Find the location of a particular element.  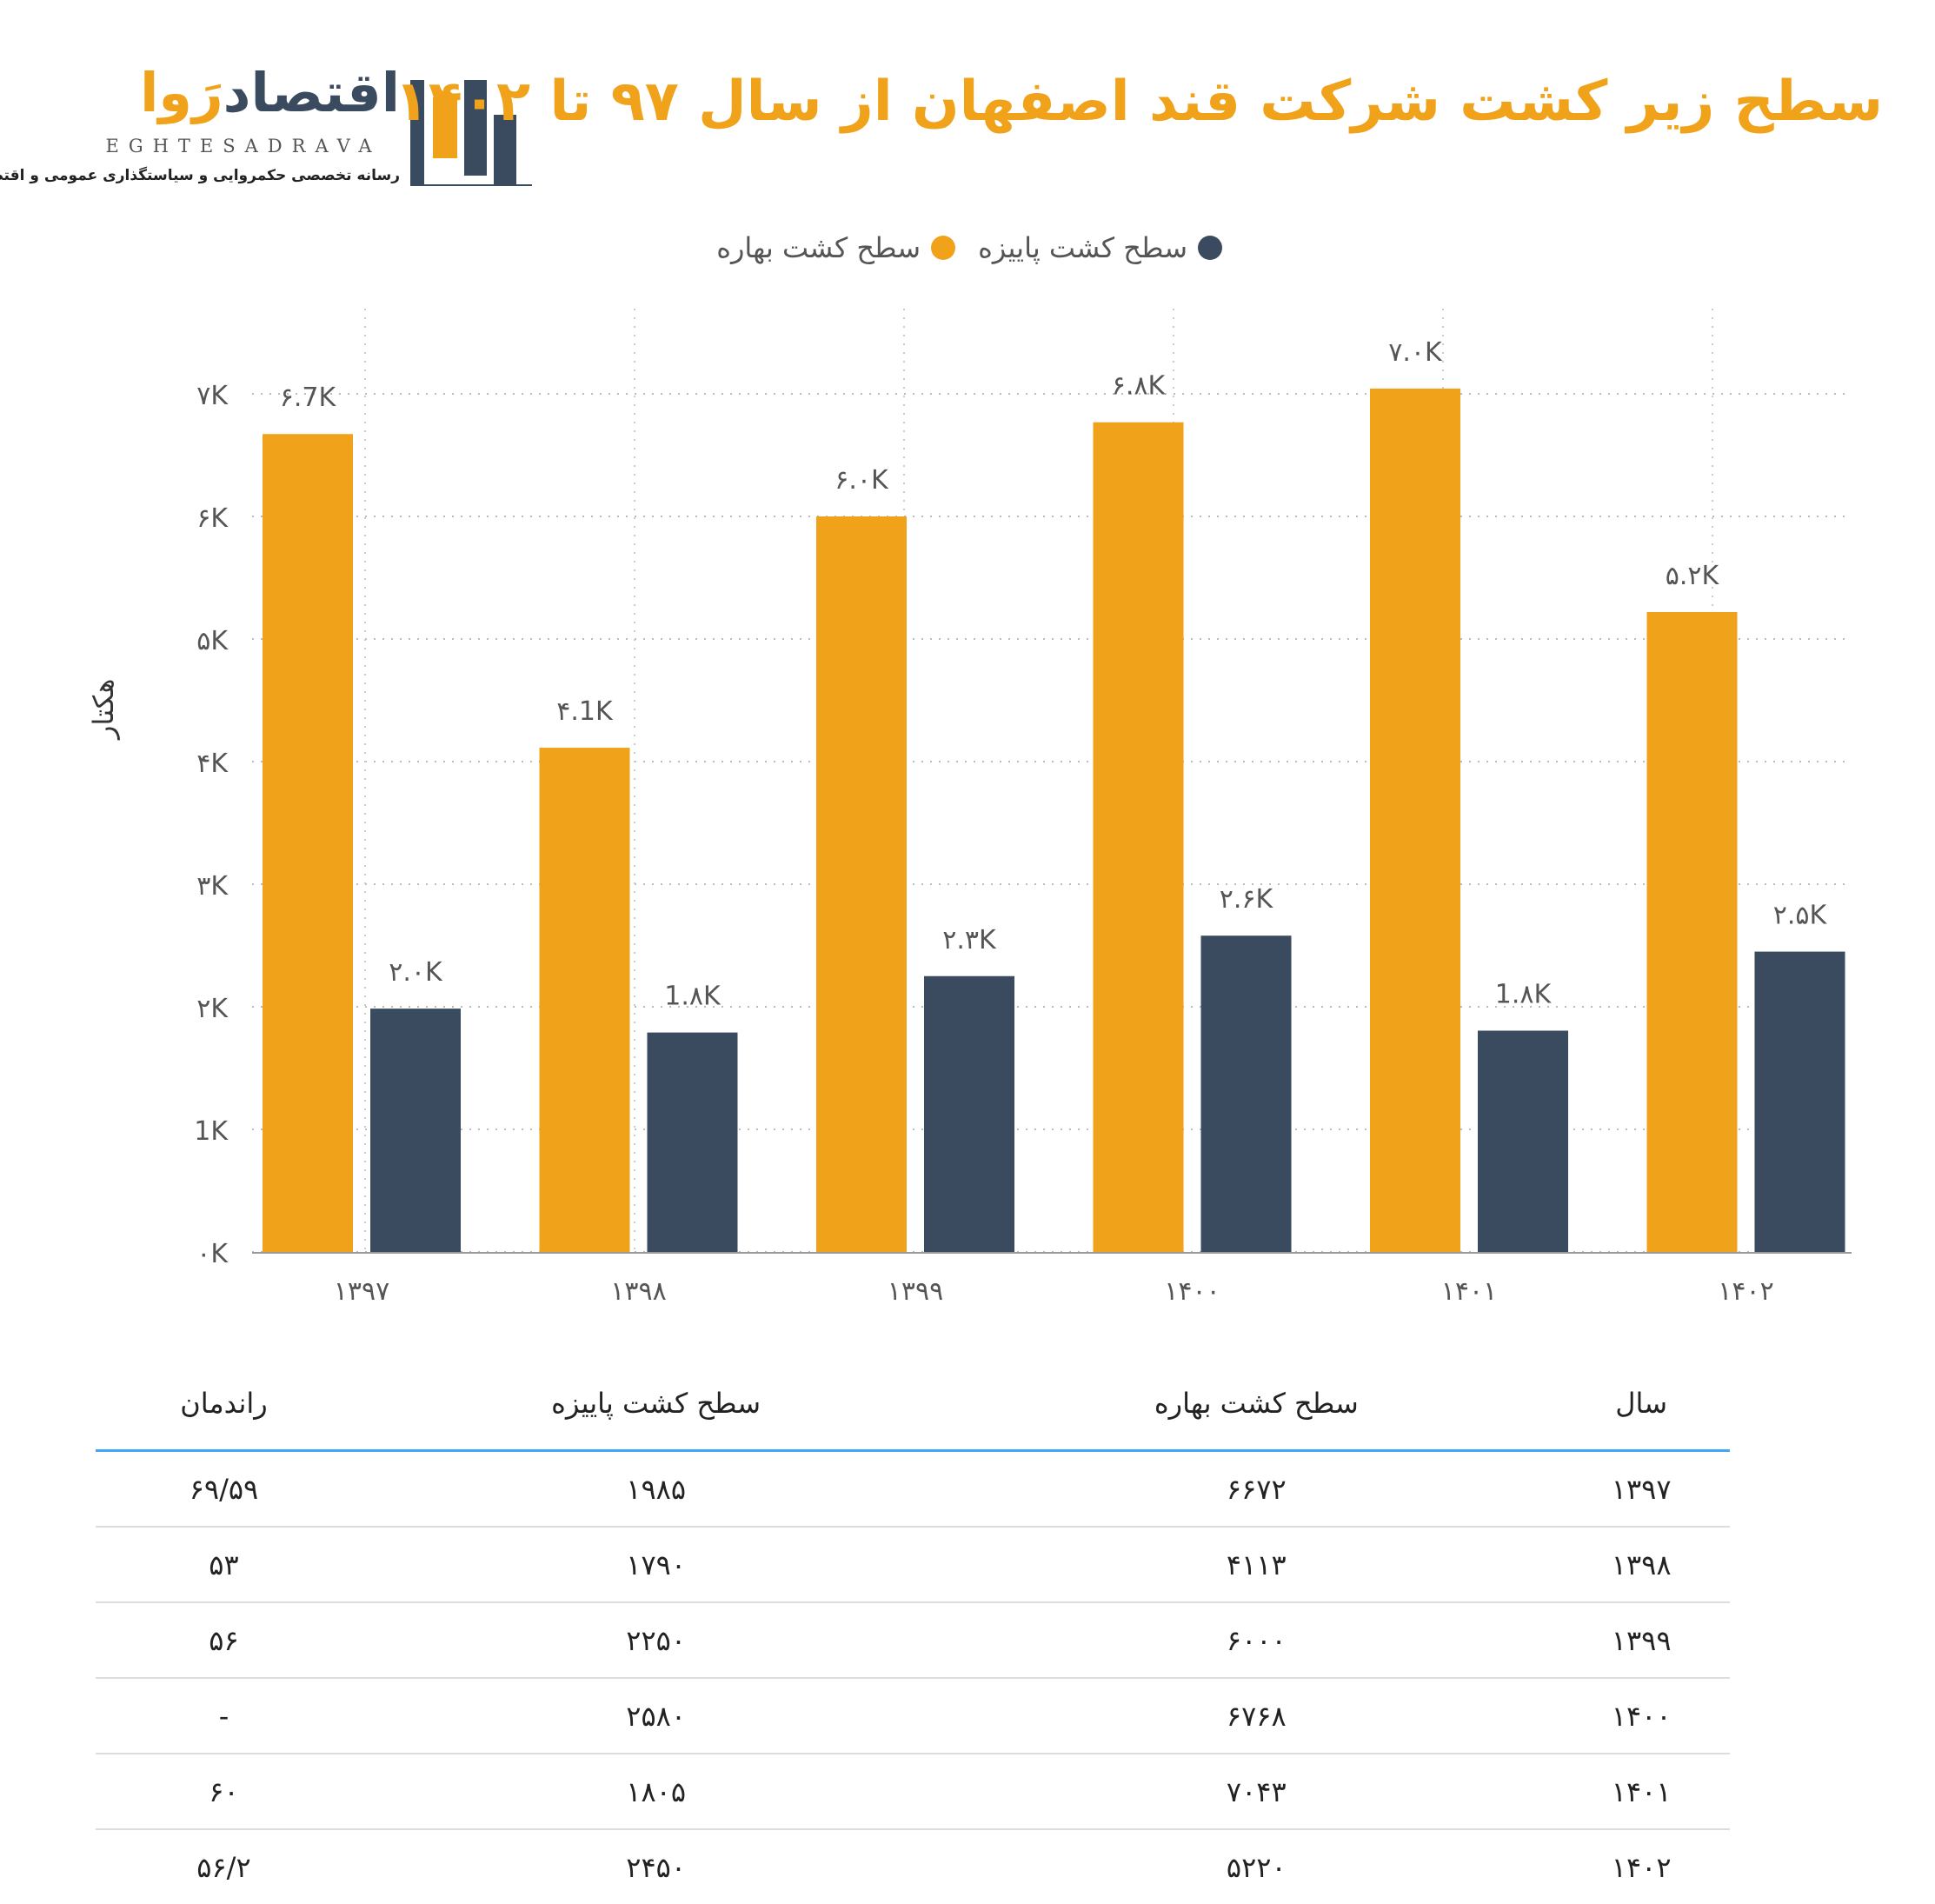

data-label-spring: ۶.7K is located at coordinates (308, 398).